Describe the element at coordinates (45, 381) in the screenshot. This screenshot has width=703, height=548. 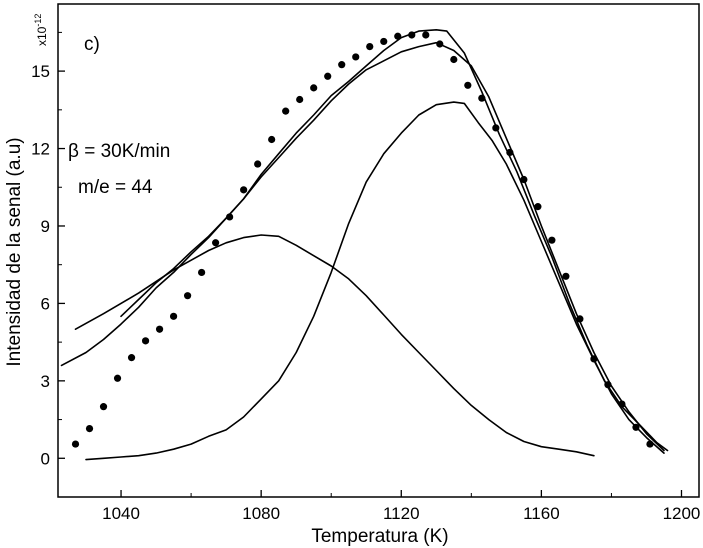
I see `y-tick-label-3: 3` at that location.